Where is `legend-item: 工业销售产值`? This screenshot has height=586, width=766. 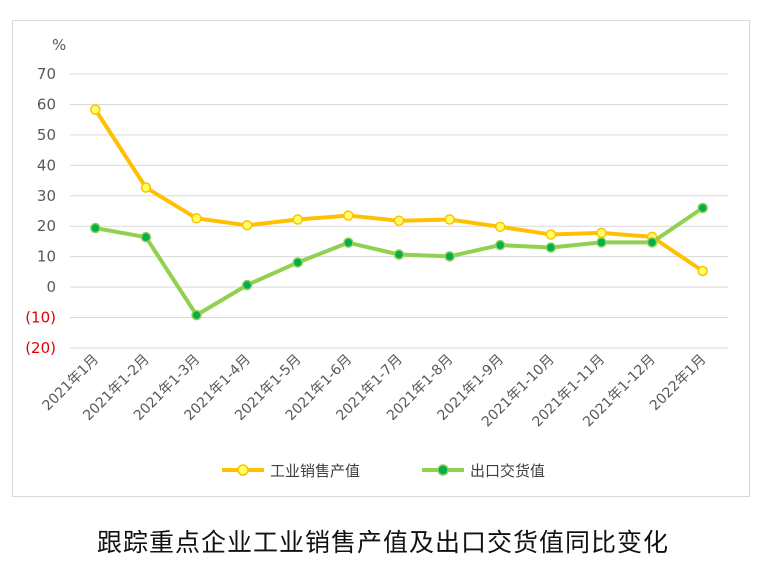
legend-item: 工业销售产值 is located at coordinates (291, 471).